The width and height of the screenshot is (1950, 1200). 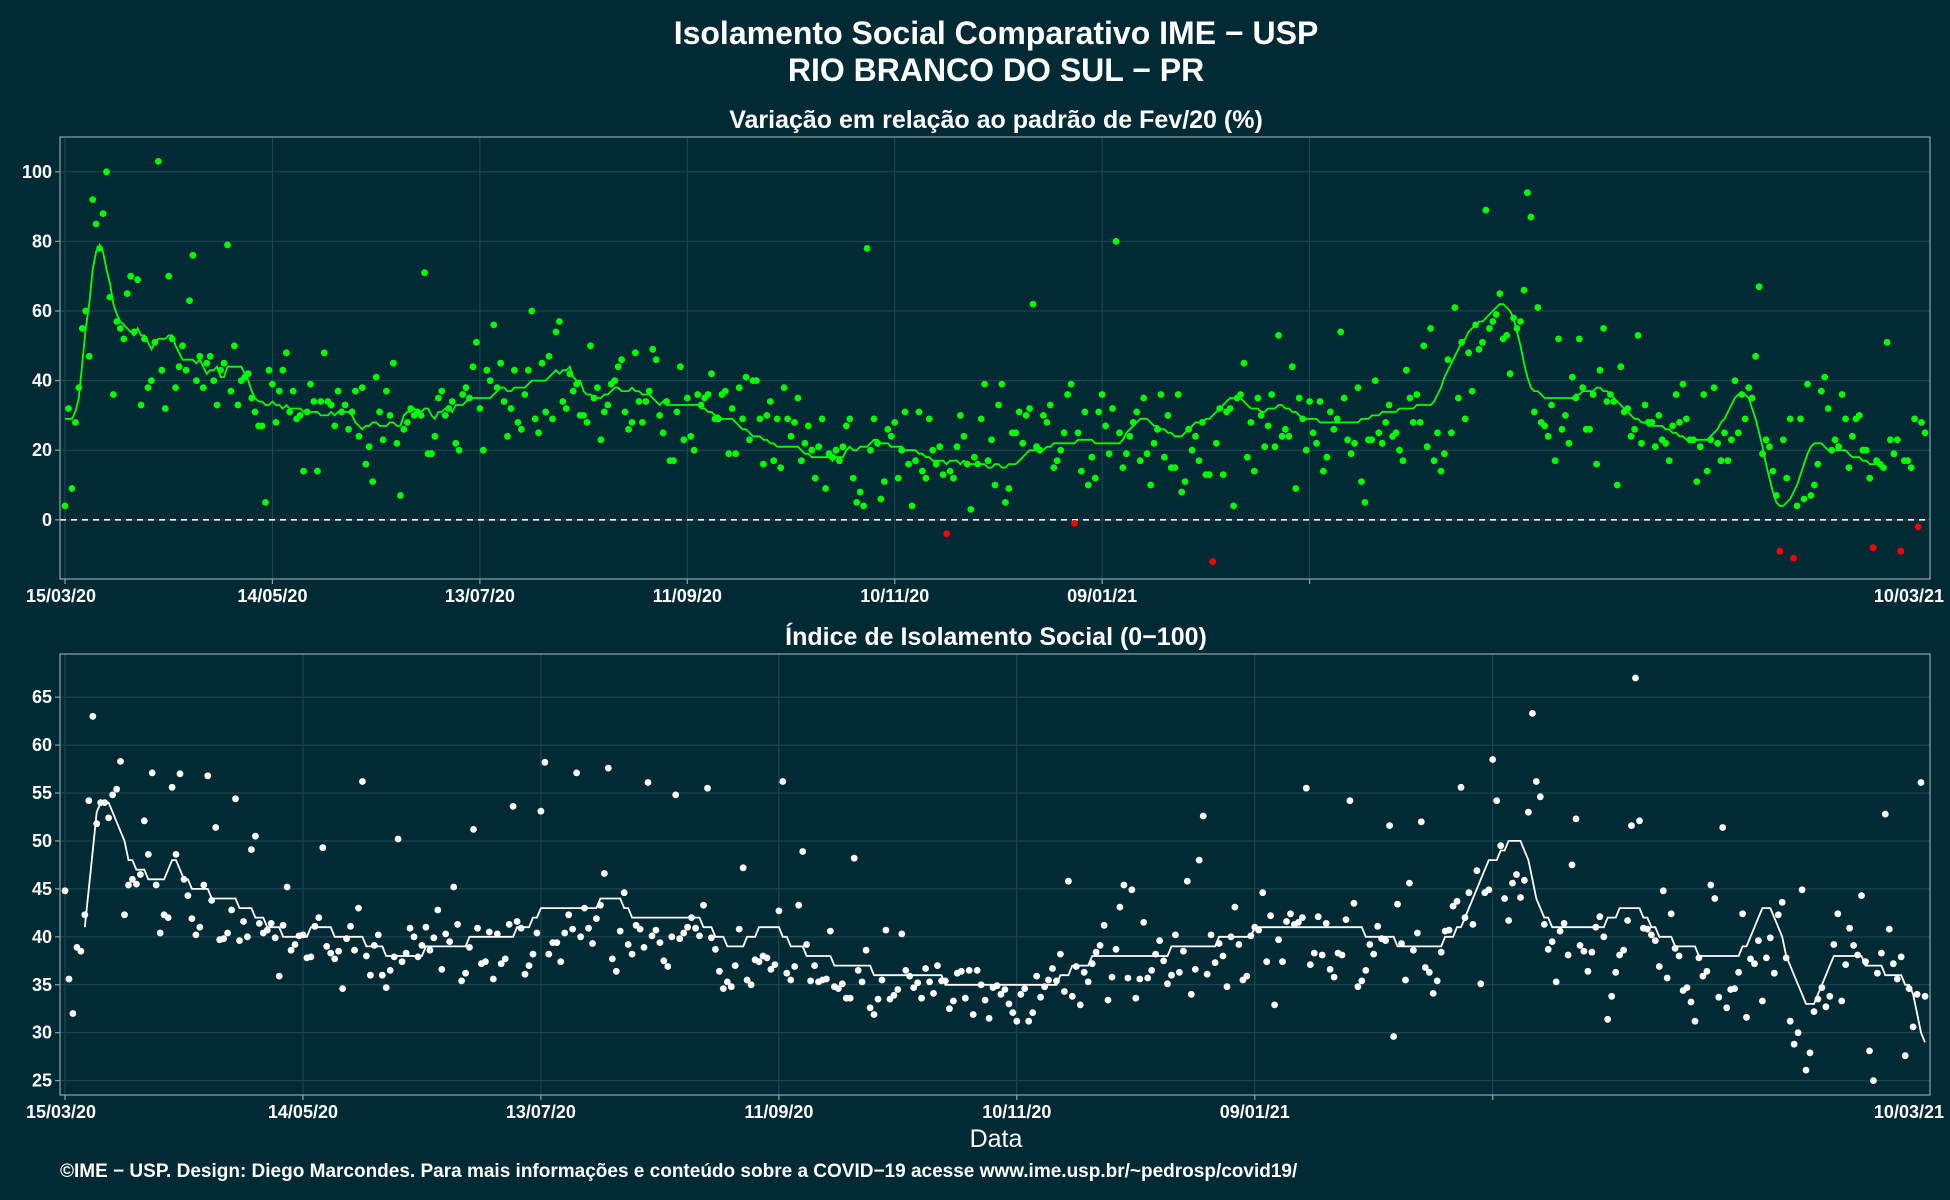 What do you see at coordinates (996, 636) in the screenshot?
I see `panel2-title: Índice de Isolamento Social (0−100)` at bounding box center [996, 636].